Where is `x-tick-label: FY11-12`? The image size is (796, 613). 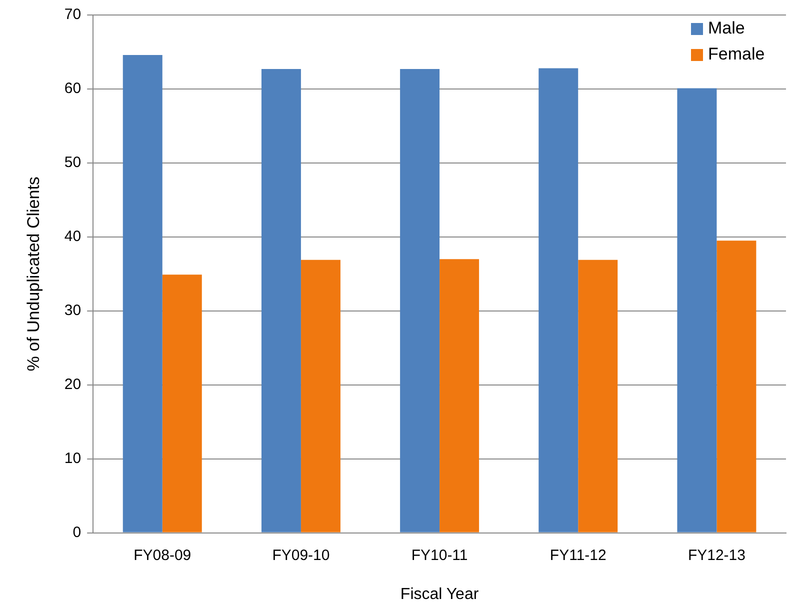 x-tick-label: FY11-12 is located at coordinates (578, 555).